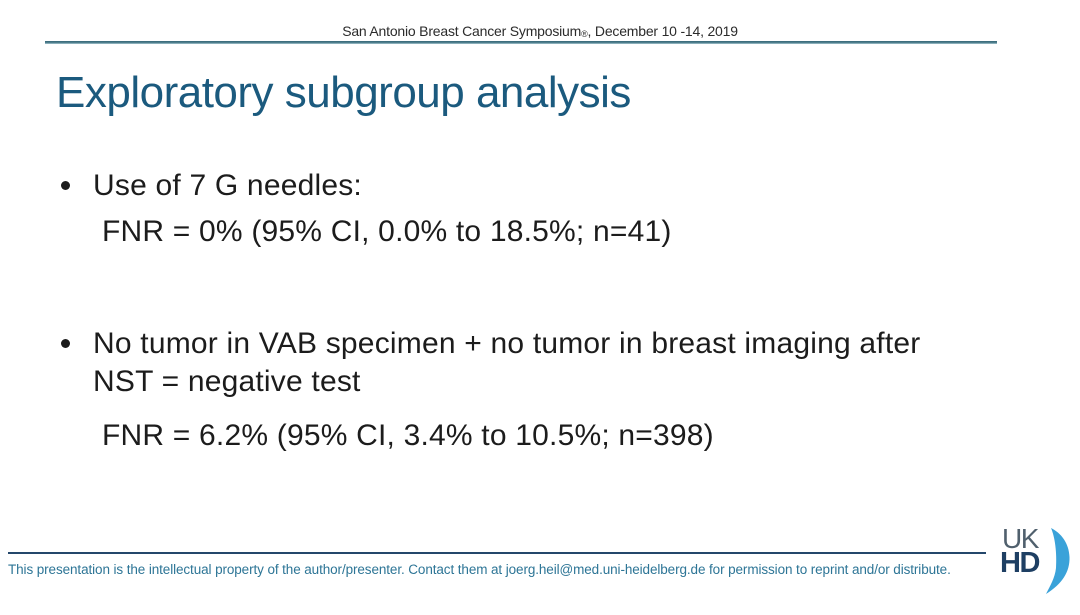  I want to click on bullet-1-fnr-result: FNR = 0% (95% CI, 0.0% to 18.5%; n=41), so click(387, 231).